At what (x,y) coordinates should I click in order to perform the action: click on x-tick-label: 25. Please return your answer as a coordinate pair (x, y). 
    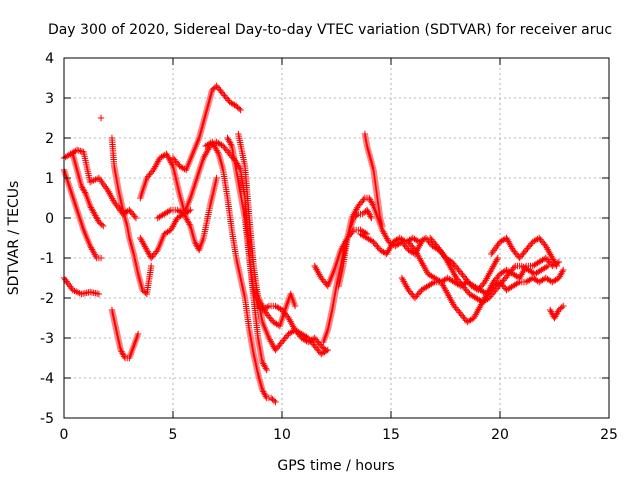
    Looking at the image, I should click on (609, 435).